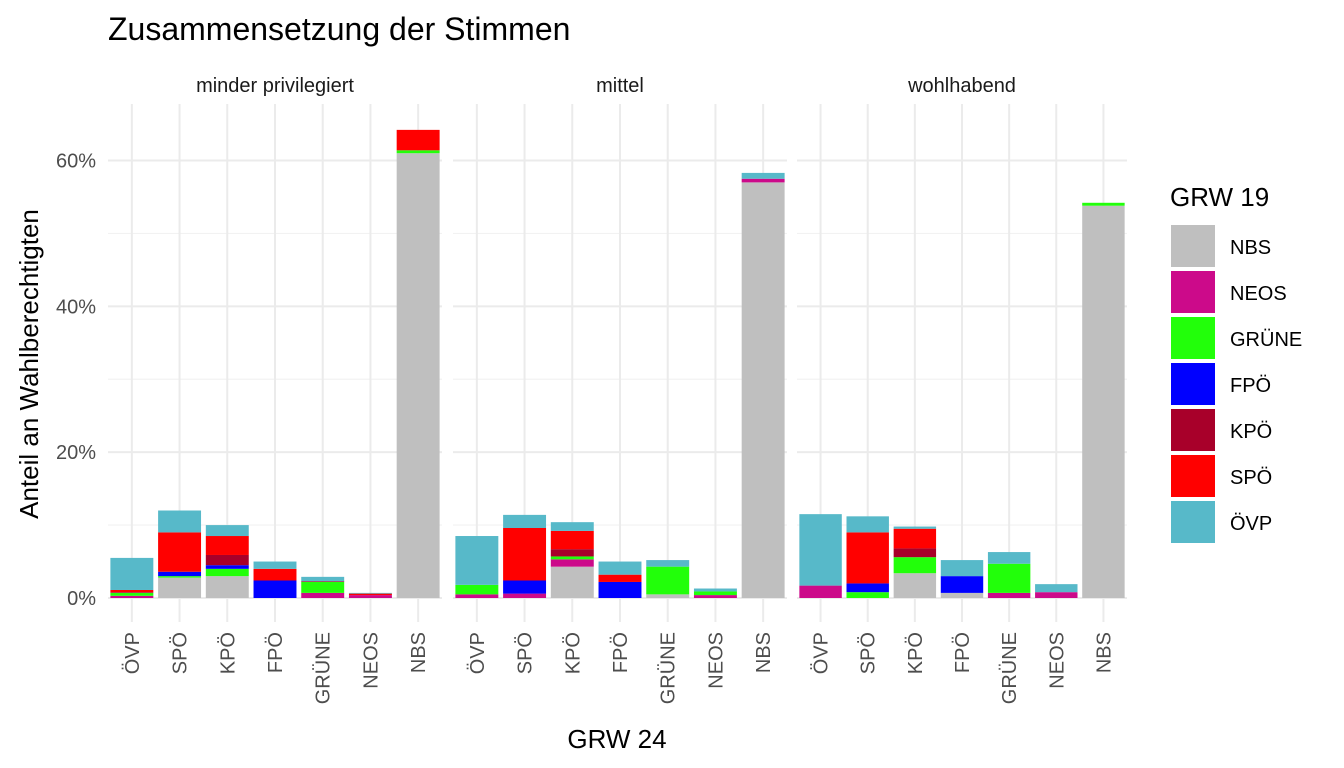 This screenshot has width=1344, height=768. Describe the element at coordinates (763, 175) in the screenshot. I see `bar-segment-nbs-oevp` at that location.